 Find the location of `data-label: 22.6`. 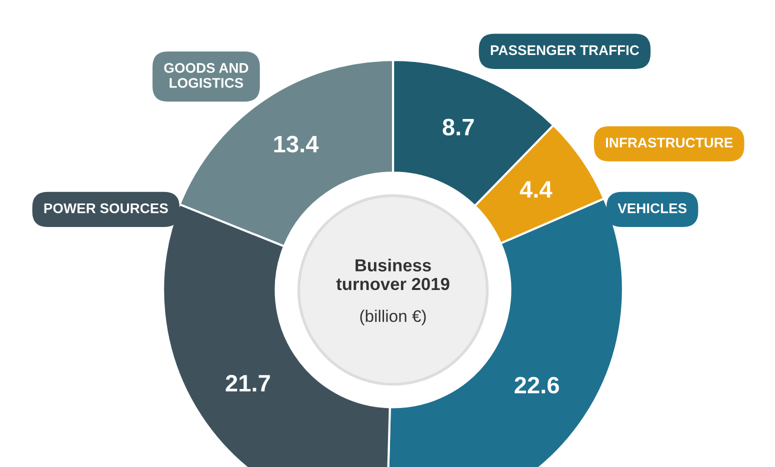

data-label: 22.6 is located at coordinates (536, 385).